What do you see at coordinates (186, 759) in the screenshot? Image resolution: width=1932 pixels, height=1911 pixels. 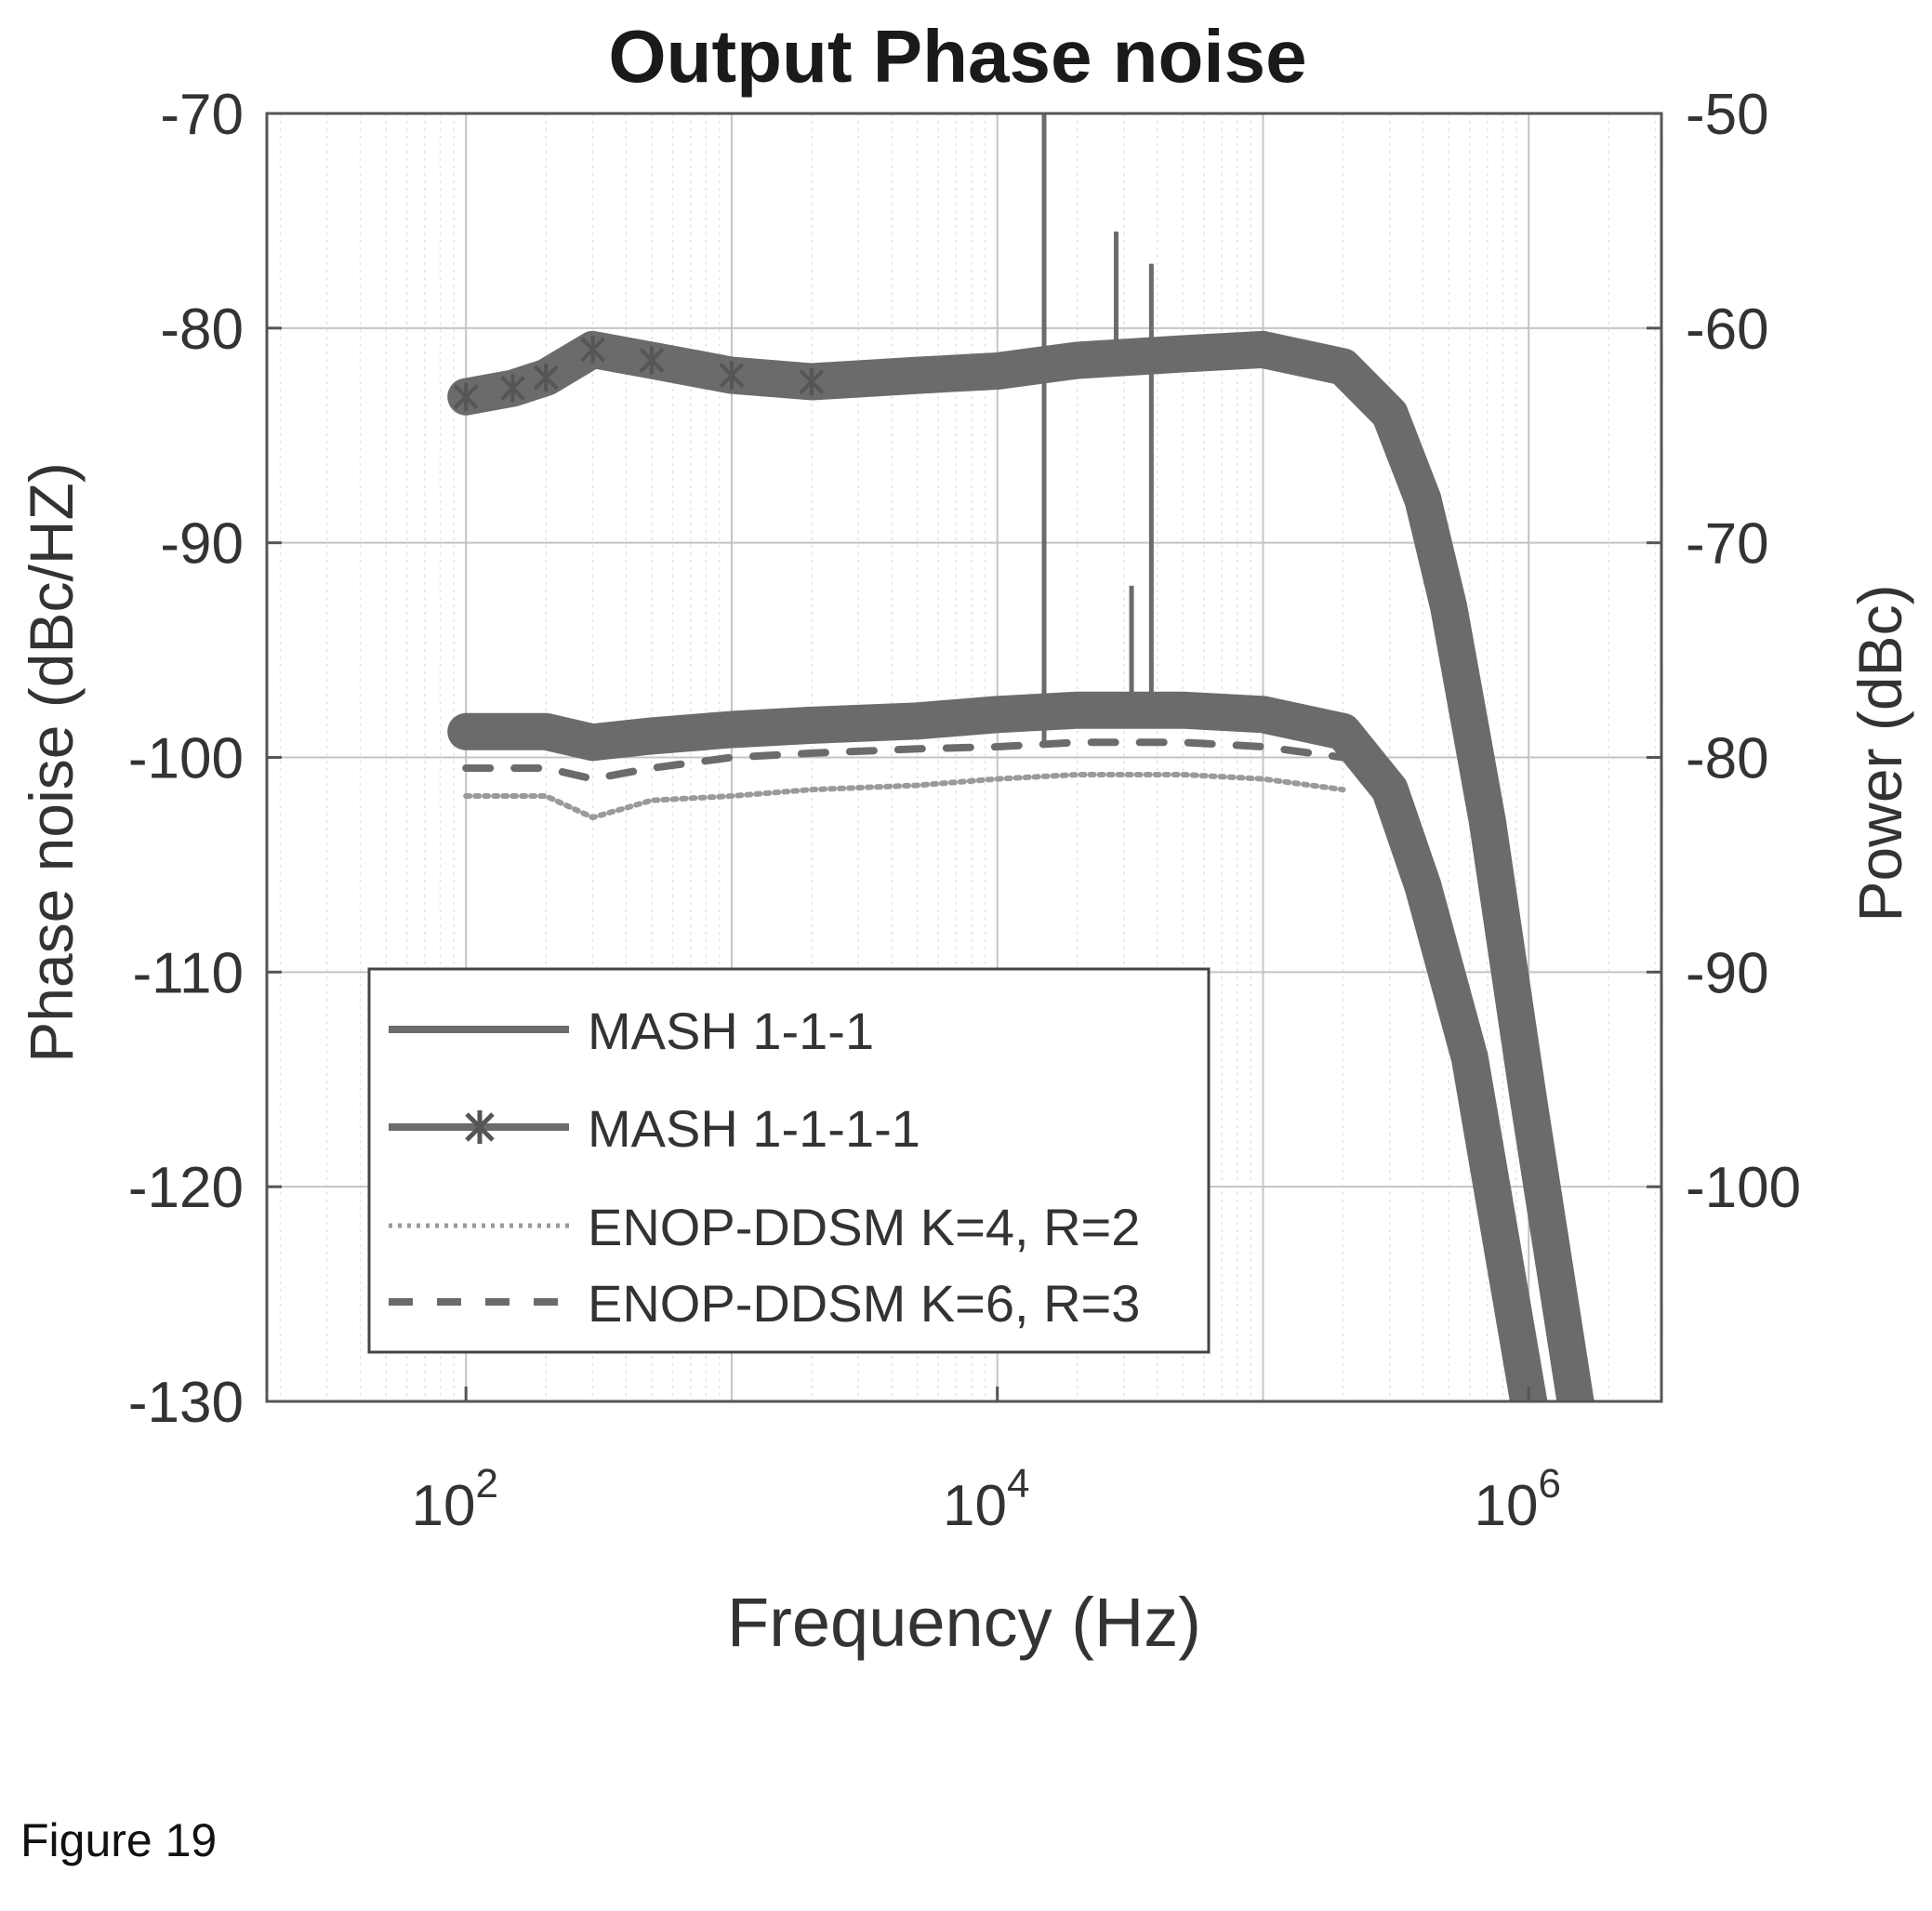 I see `y-tick-label: -100` at bounding box center [186, 759].